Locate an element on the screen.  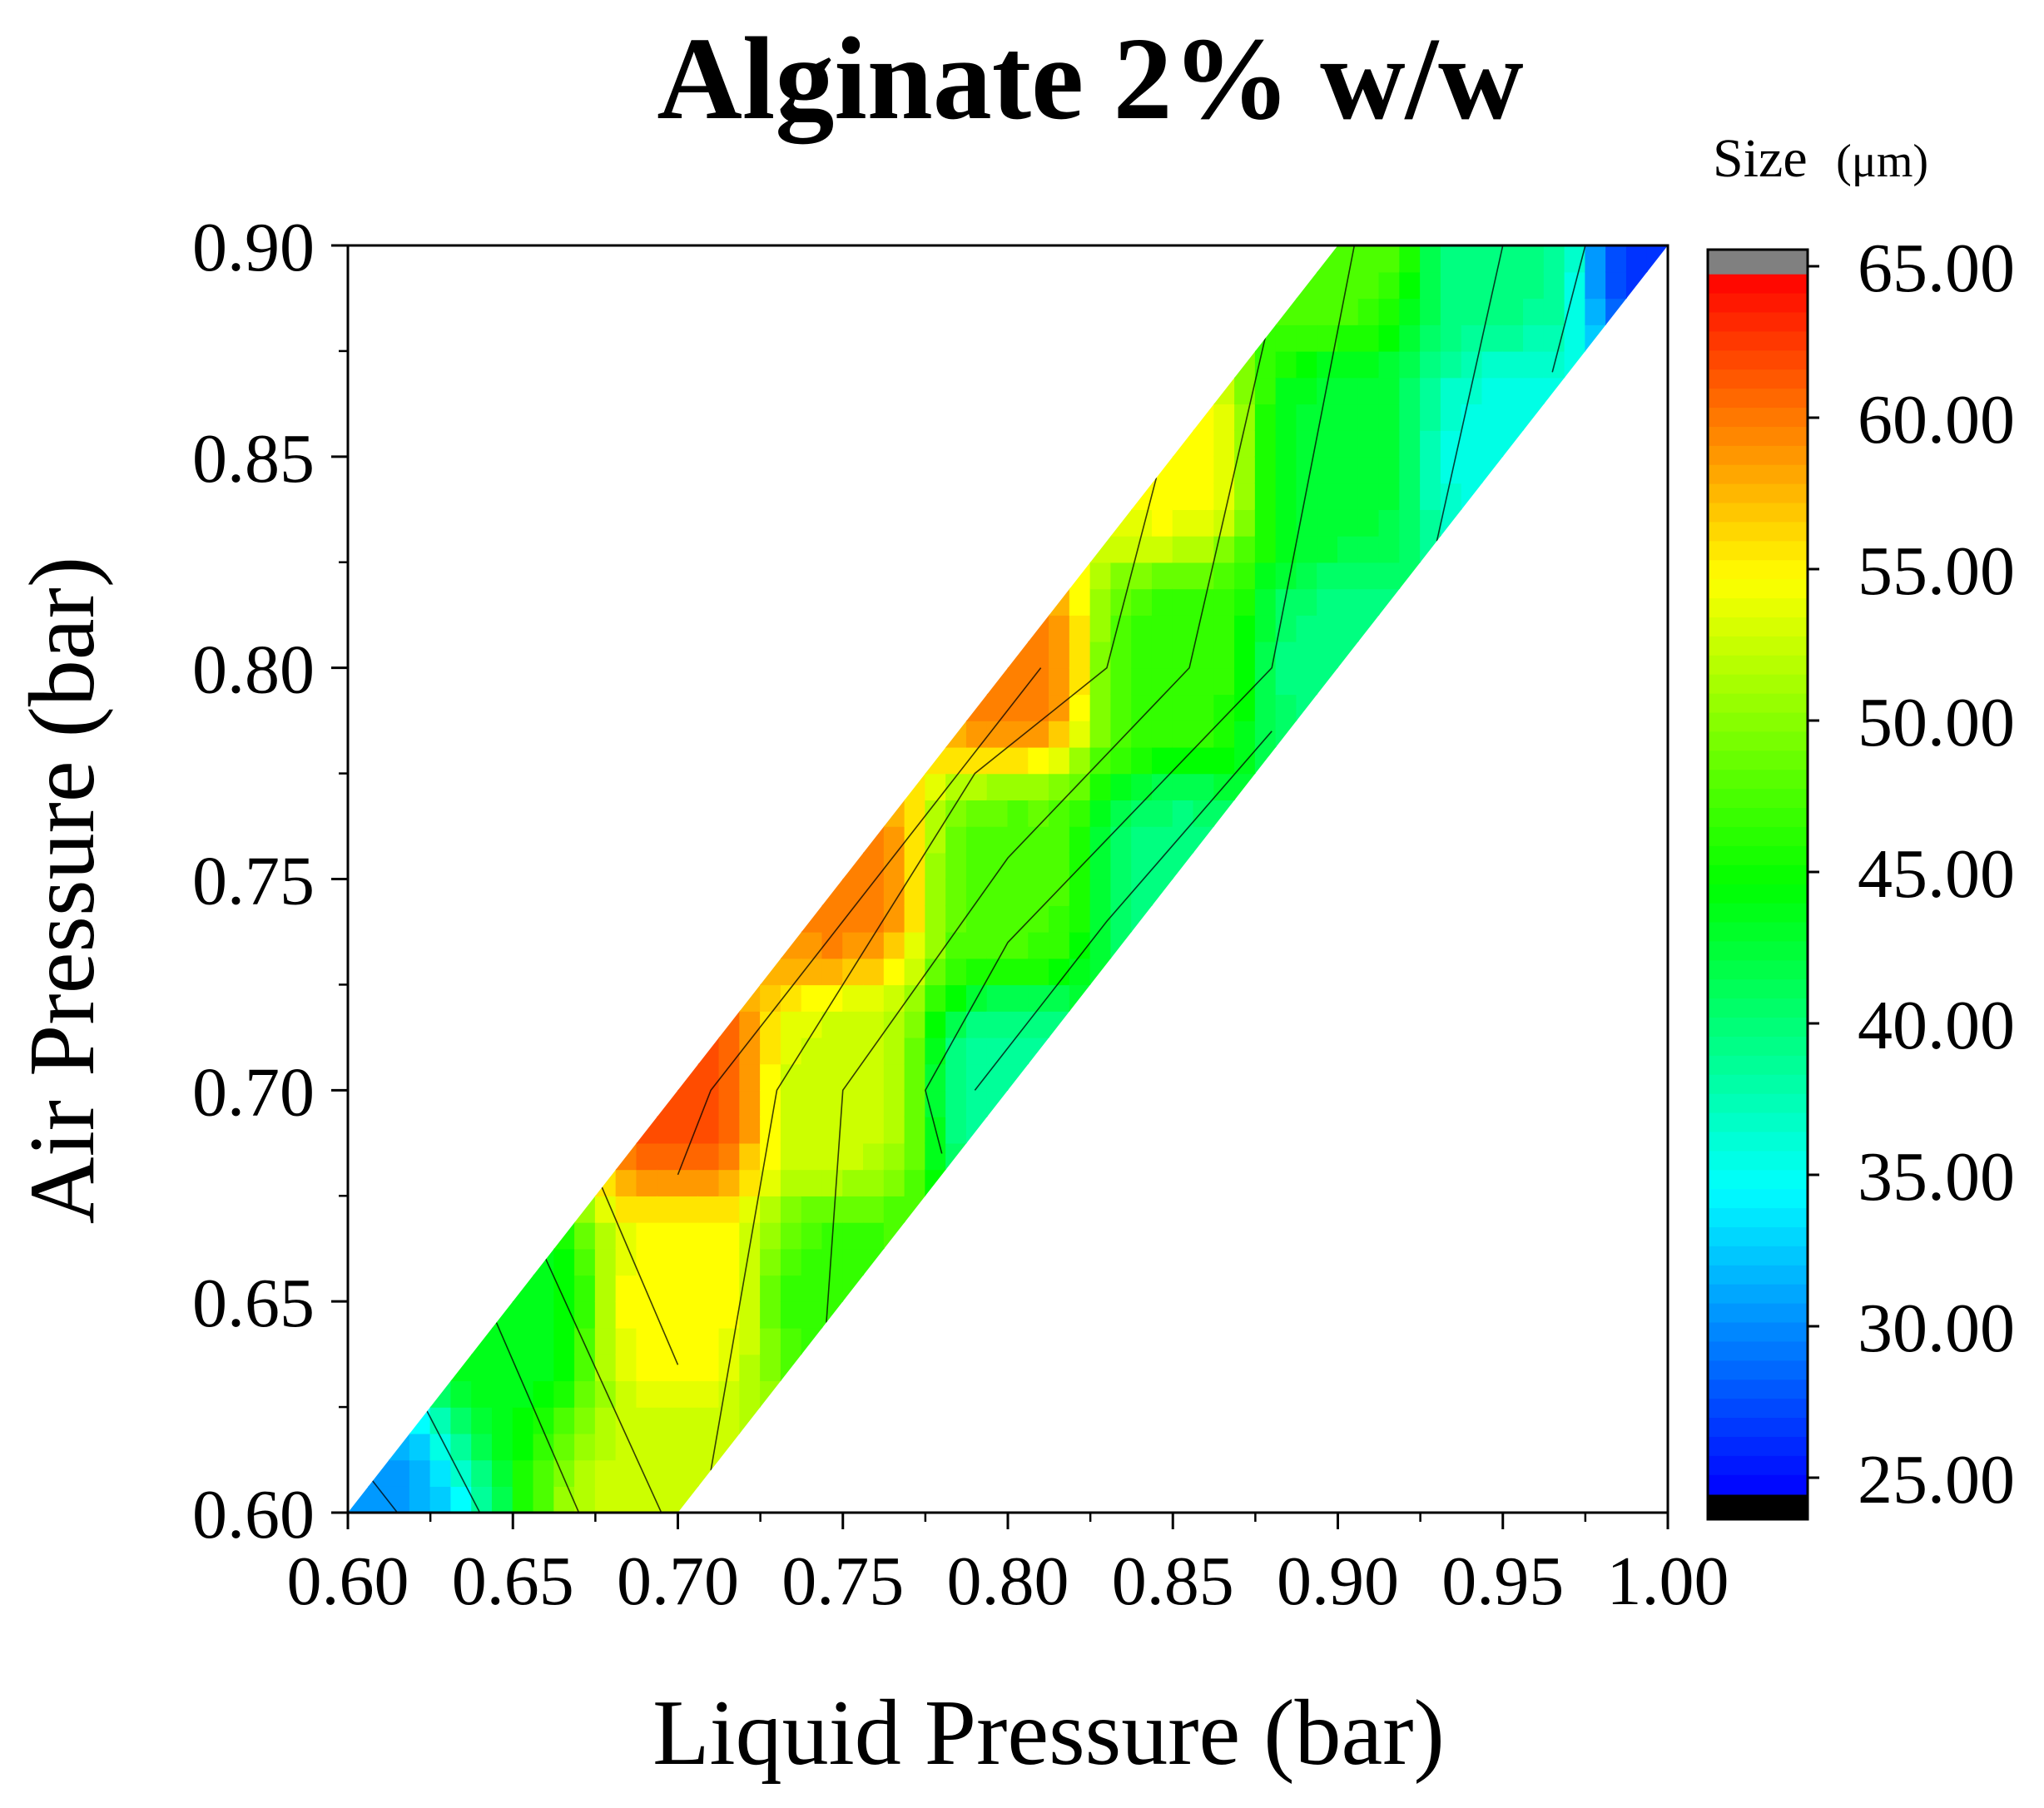
colorbar-swatch is located at coordinates (1758, 1008).